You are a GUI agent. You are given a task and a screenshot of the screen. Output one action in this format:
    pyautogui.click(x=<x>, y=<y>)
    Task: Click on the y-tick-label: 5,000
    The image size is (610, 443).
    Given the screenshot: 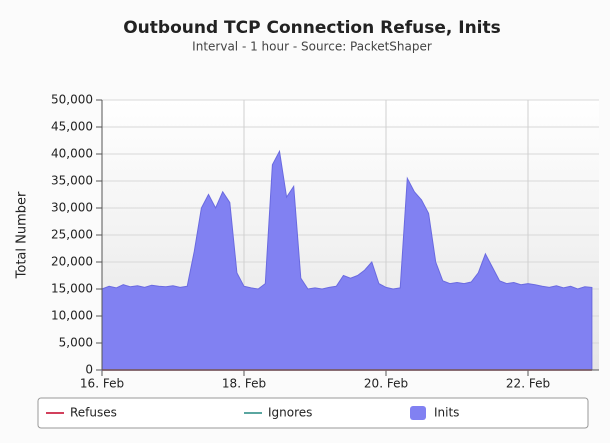 What is the action you would take?
    pyautogui.click(x=76, y=343)
    